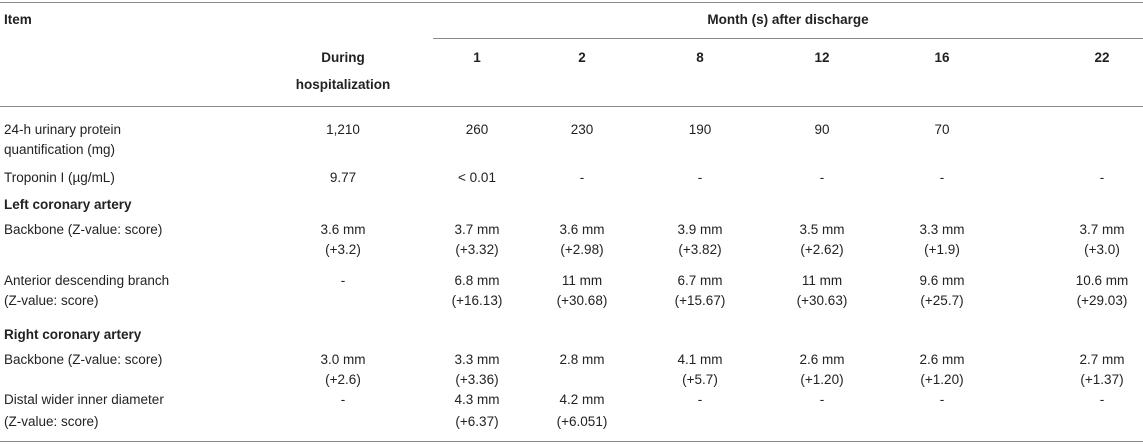 The height and width of the screenshot is (445, 1143). I want to click on cell-text: 9.6 mm, so click(942, 280).